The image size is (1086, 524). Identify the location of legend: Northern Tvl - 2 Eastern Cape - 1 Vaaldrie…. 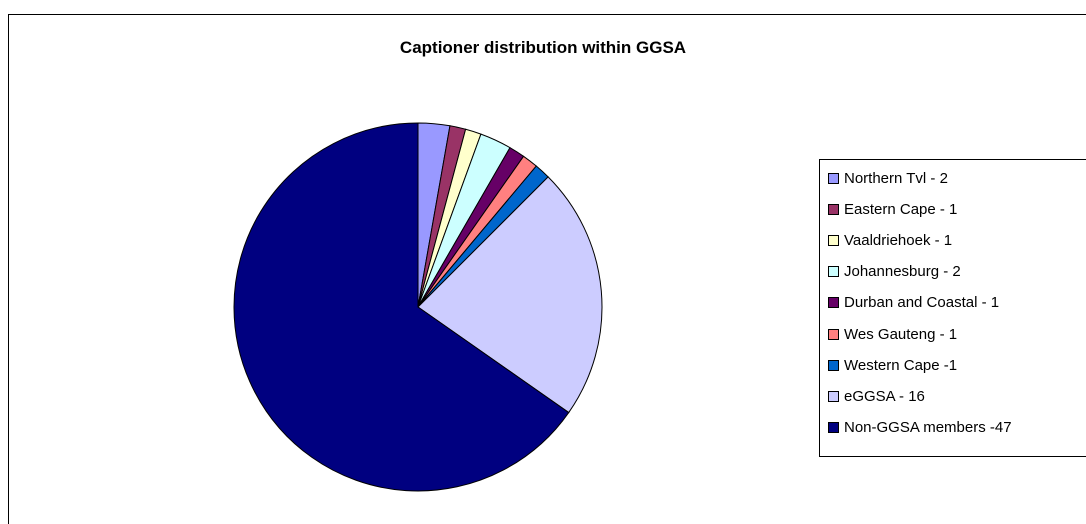
(952, 308).